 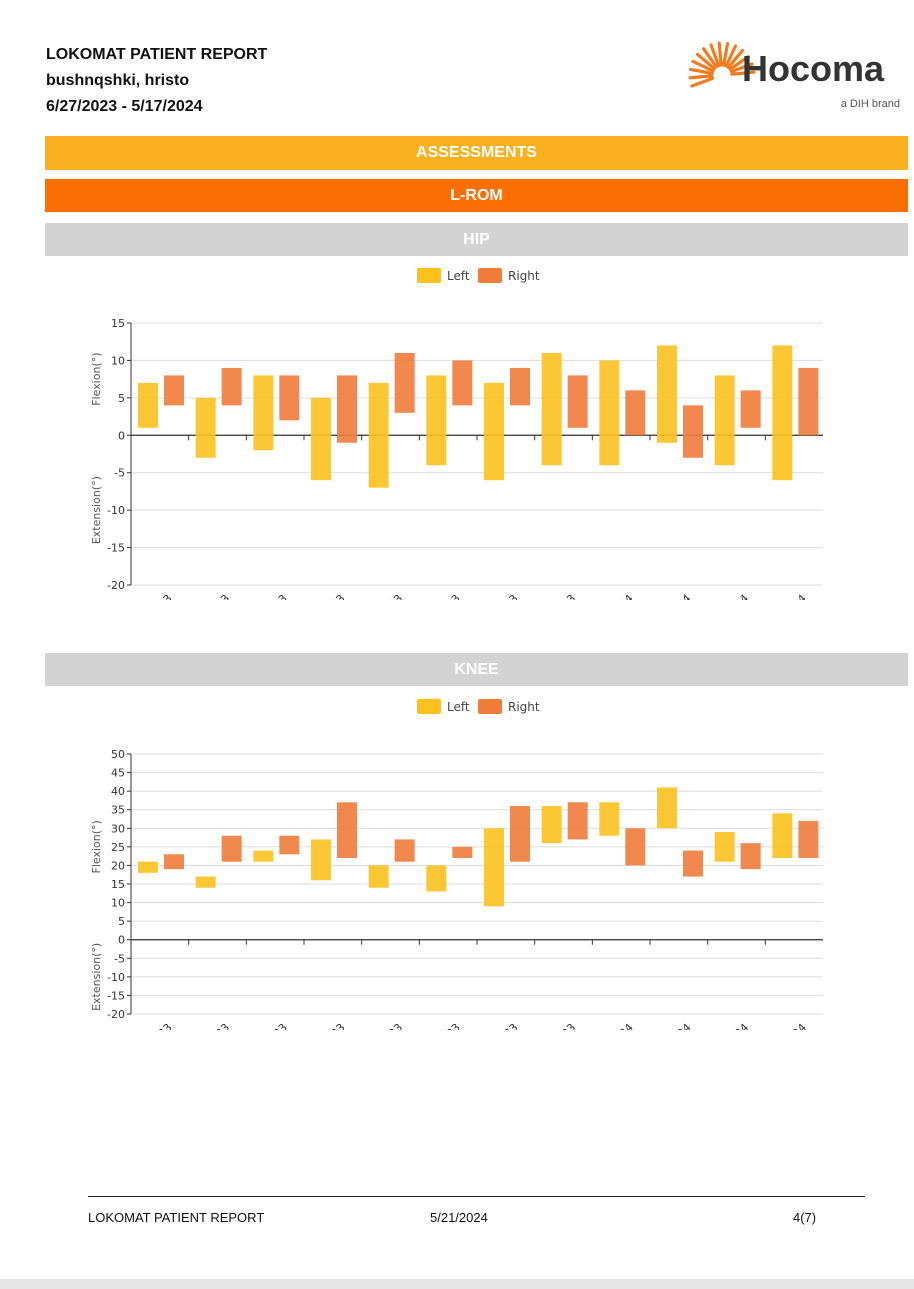 I want to click on y-tick-label: -5, so click(x=119, y=473).